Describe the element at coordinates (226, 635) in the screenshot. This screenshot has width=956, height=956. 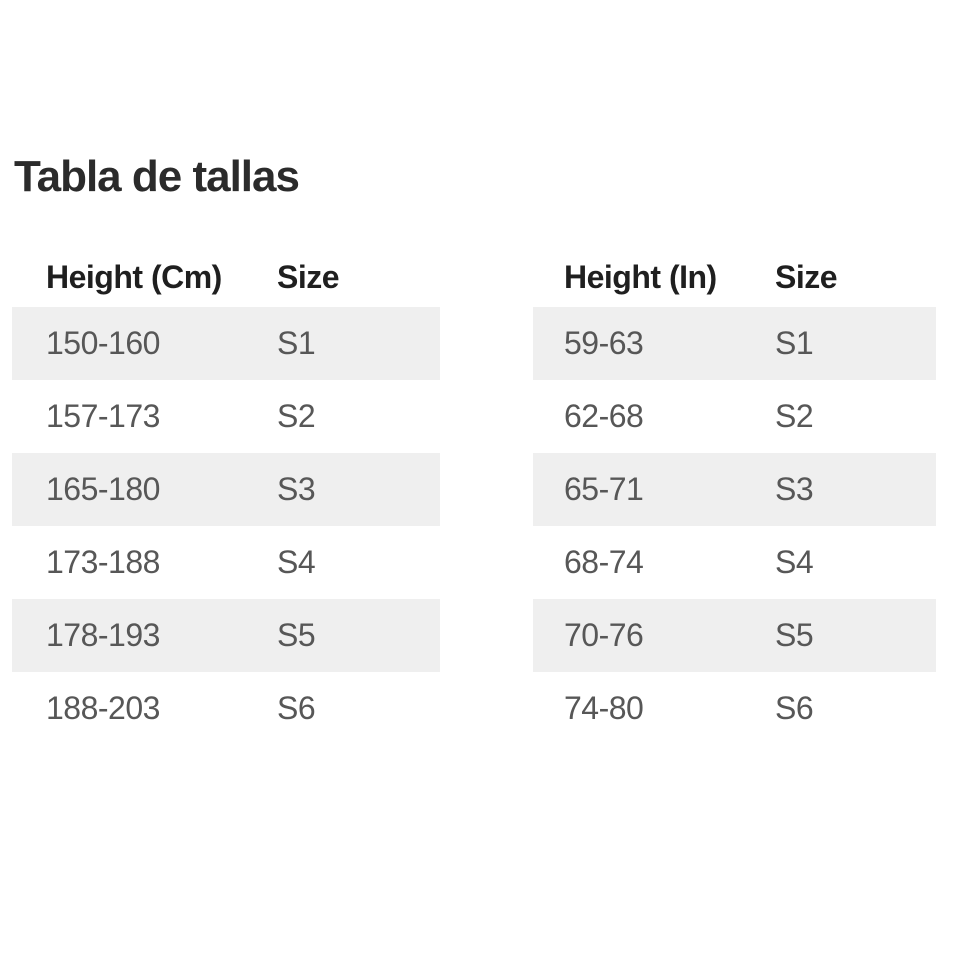
I see `table-row: 178-193 S5` at that location.